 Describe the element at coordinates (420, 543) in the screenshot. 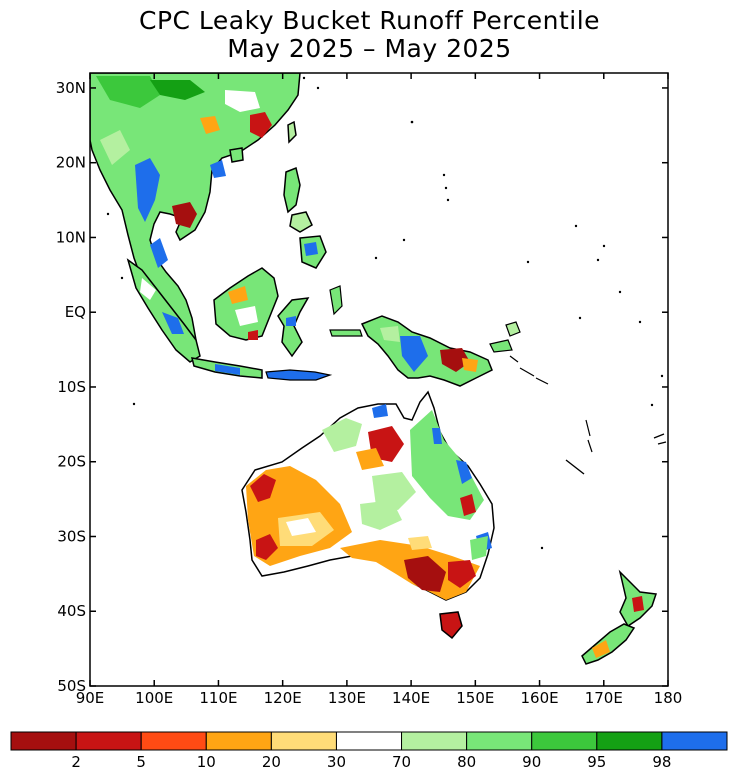

I see `region-sa-yellow` at that location.